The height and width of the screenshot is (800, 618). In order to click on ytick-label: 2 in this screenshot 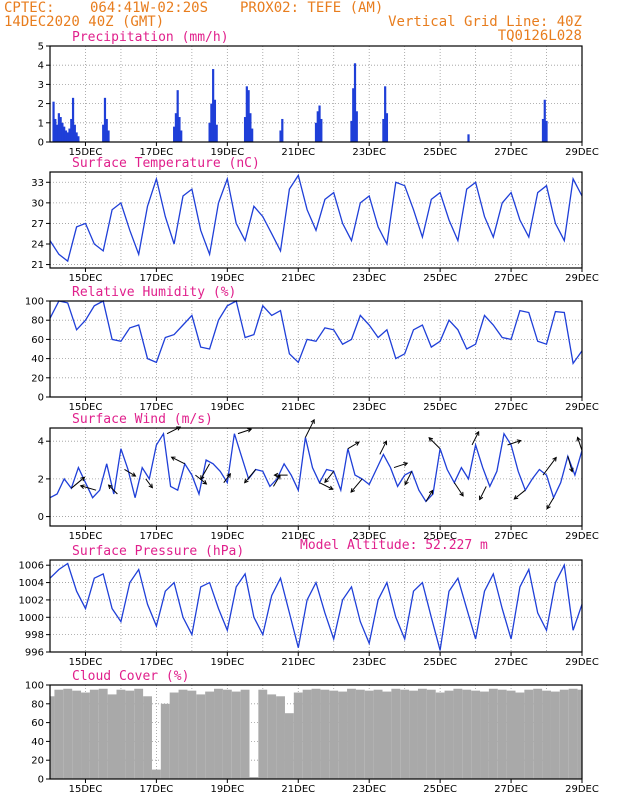, I will do `click(41, 479)`.